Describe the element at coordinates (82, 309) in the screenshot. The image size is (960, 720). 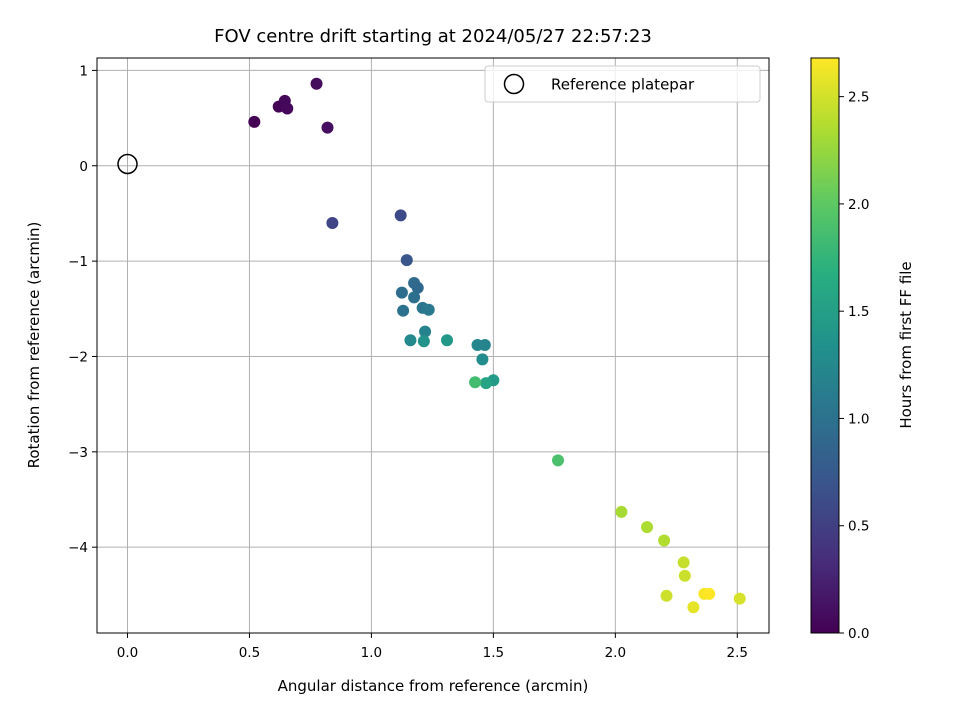
I see `y-axis-ticks: 1 0 −1 −2 −3 −4` at that location.